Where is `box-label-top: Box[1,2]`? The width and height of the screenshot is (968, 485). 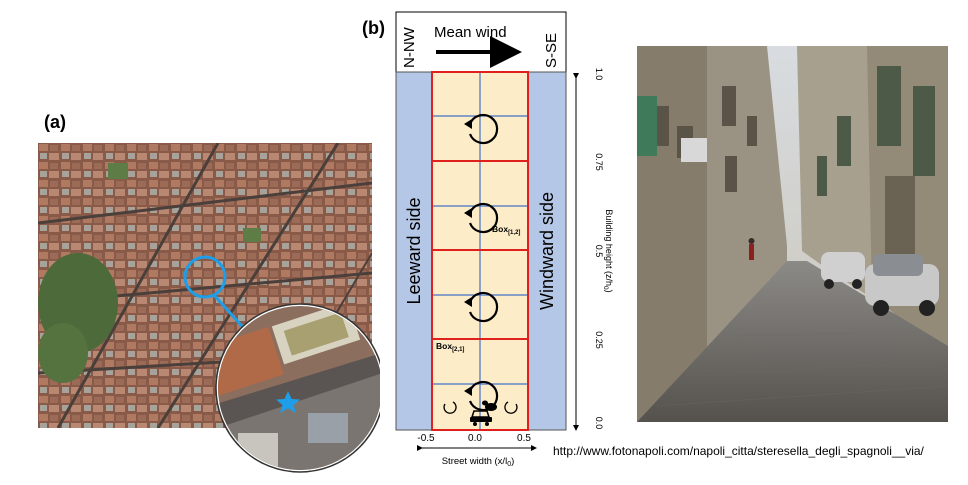
box-label-top: Box[1,2] is located at coordinates (506, 230).